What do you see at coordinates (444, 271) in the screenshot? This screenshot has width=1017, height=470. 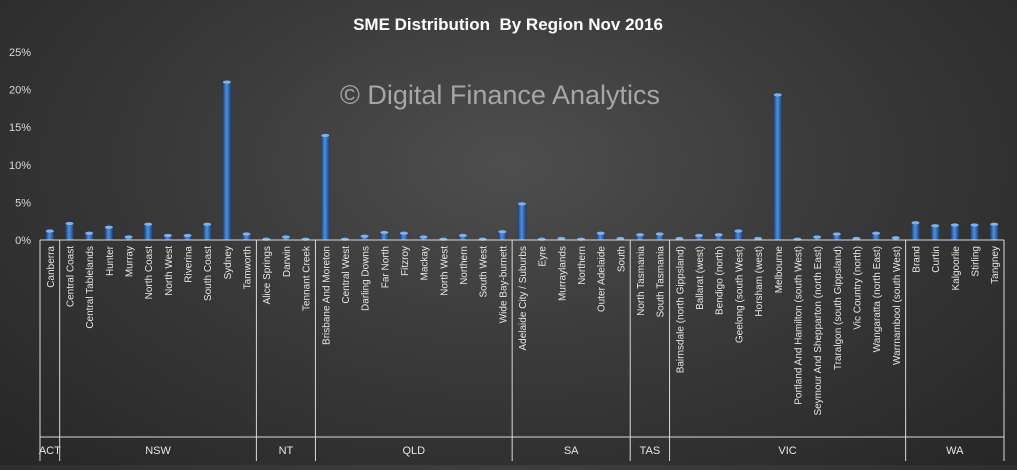 I see `x-tick-label: North West` at bounding box center [444, 271].